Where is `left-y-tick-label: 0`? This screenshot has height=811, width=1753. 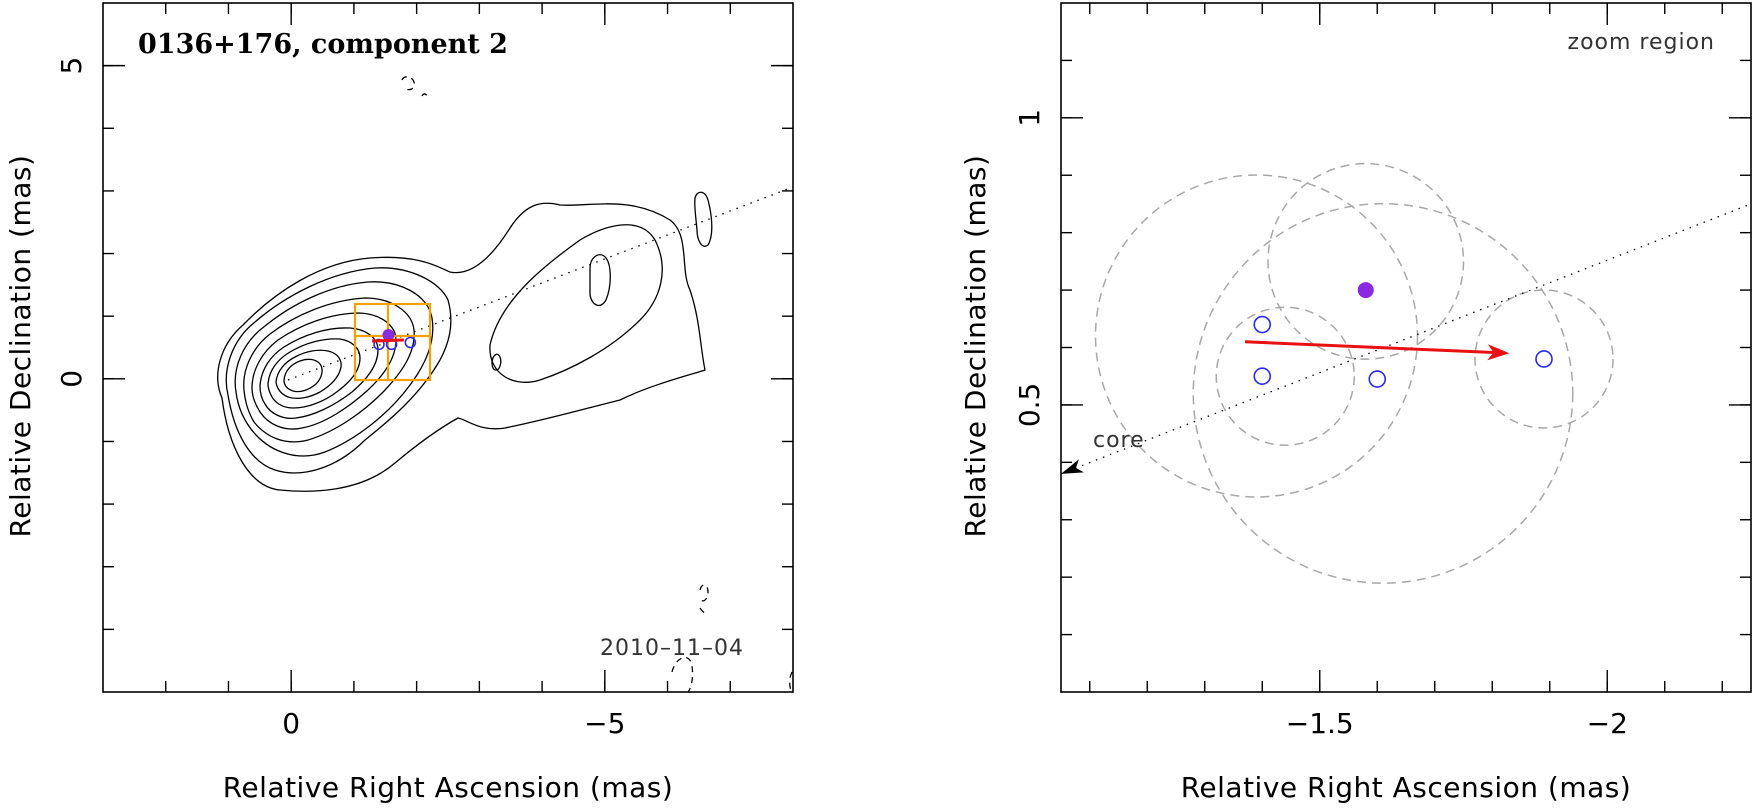 left-y-tick-label: 0 is located at coordinates (71, 379).